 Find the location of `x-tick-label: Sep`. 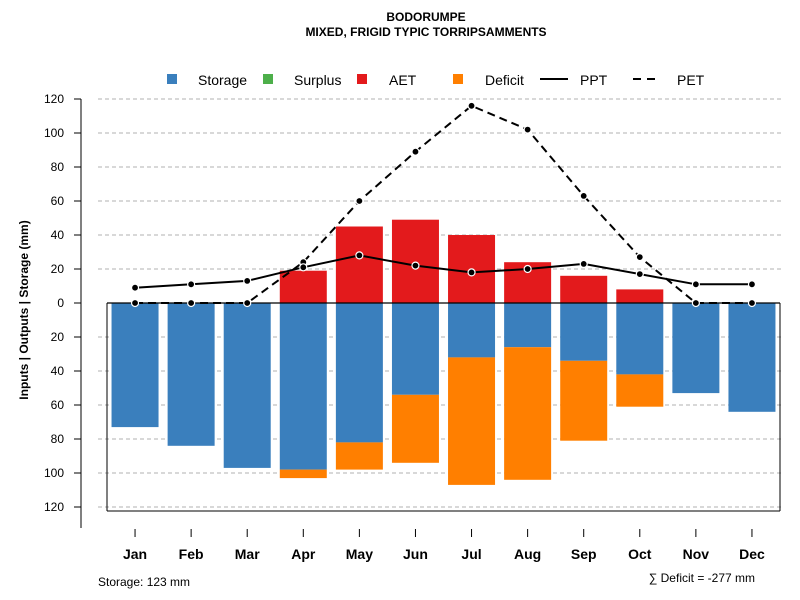

x-tick-label: Sep is located at coordinates (584, 554).